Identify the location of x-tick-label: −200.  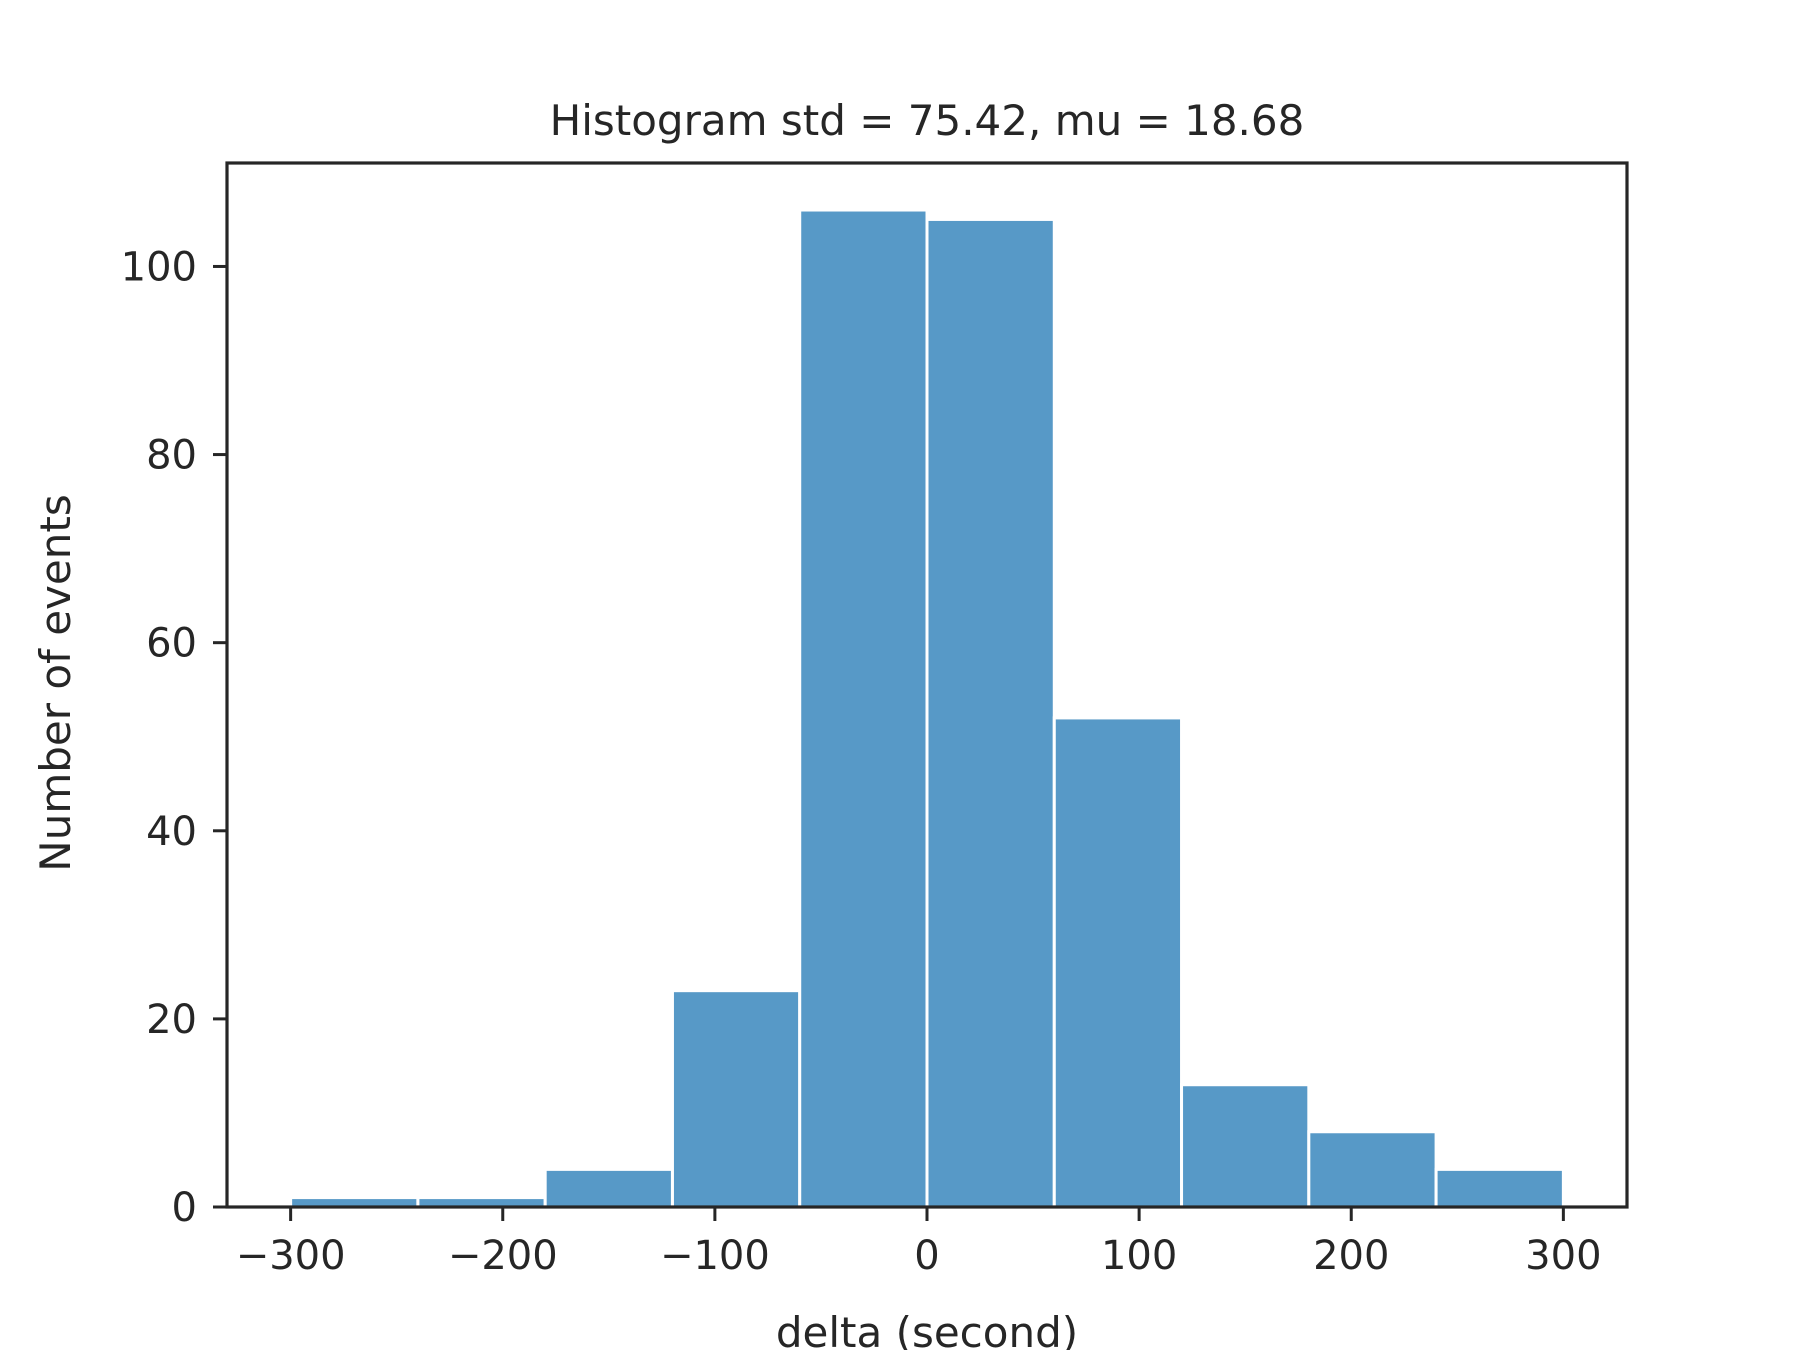
(503, 1256).